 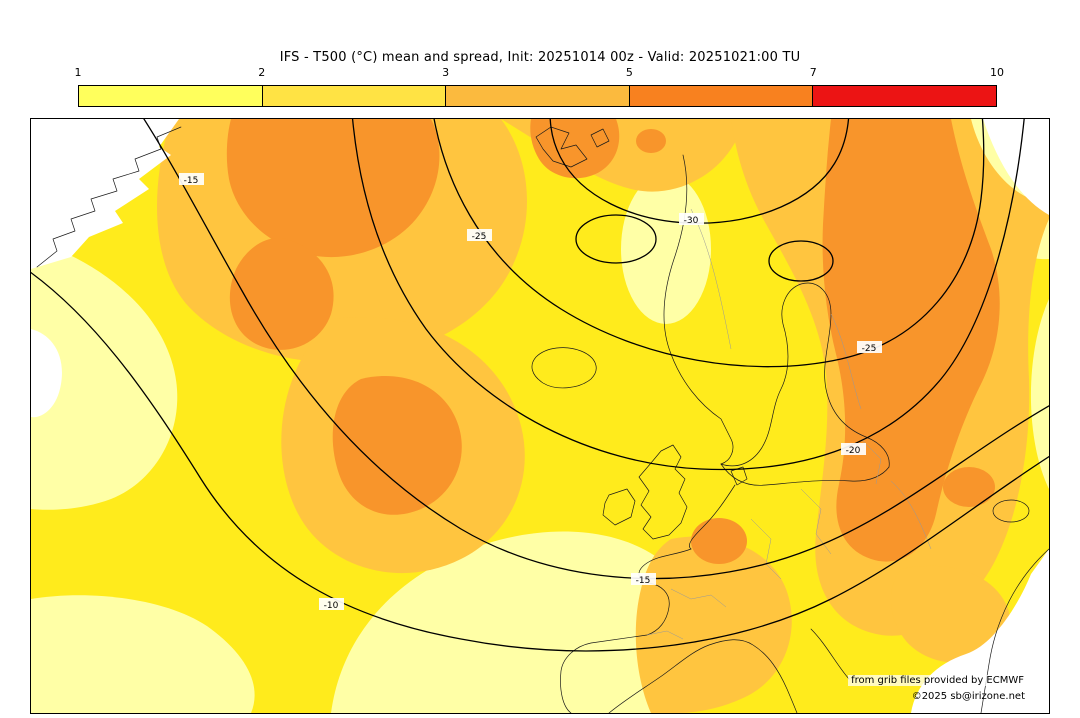 I want to click on credits-irizone: ©2025 sb@irizone.net, so click(x=968, y=696).